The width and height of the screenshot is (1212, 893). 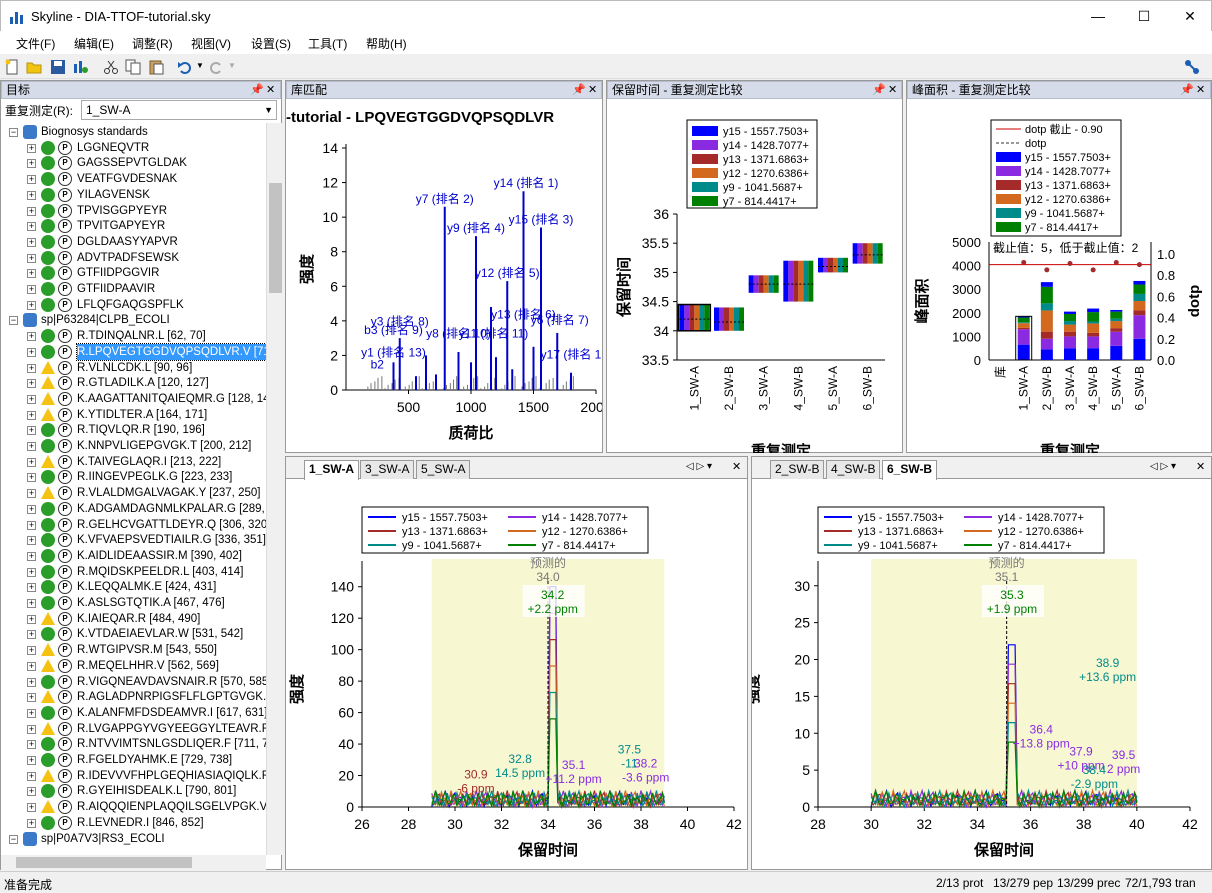 I want to click on tree-peptide-row: + P LFLQFGAQGSPFLK, so click(x=134, y=305).